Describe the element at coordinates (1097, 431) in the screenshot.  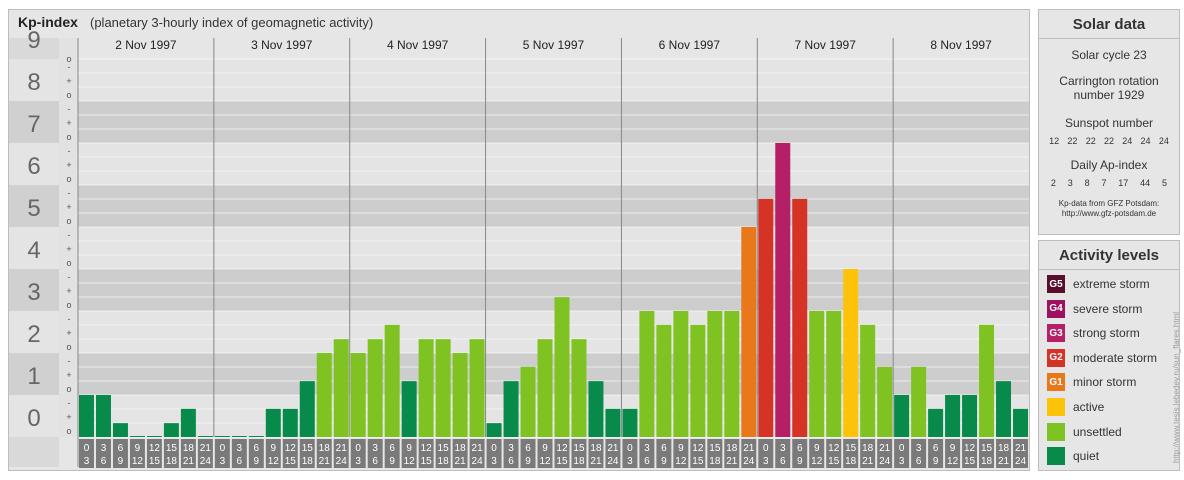
I see `level-label: unsettled` at that location.